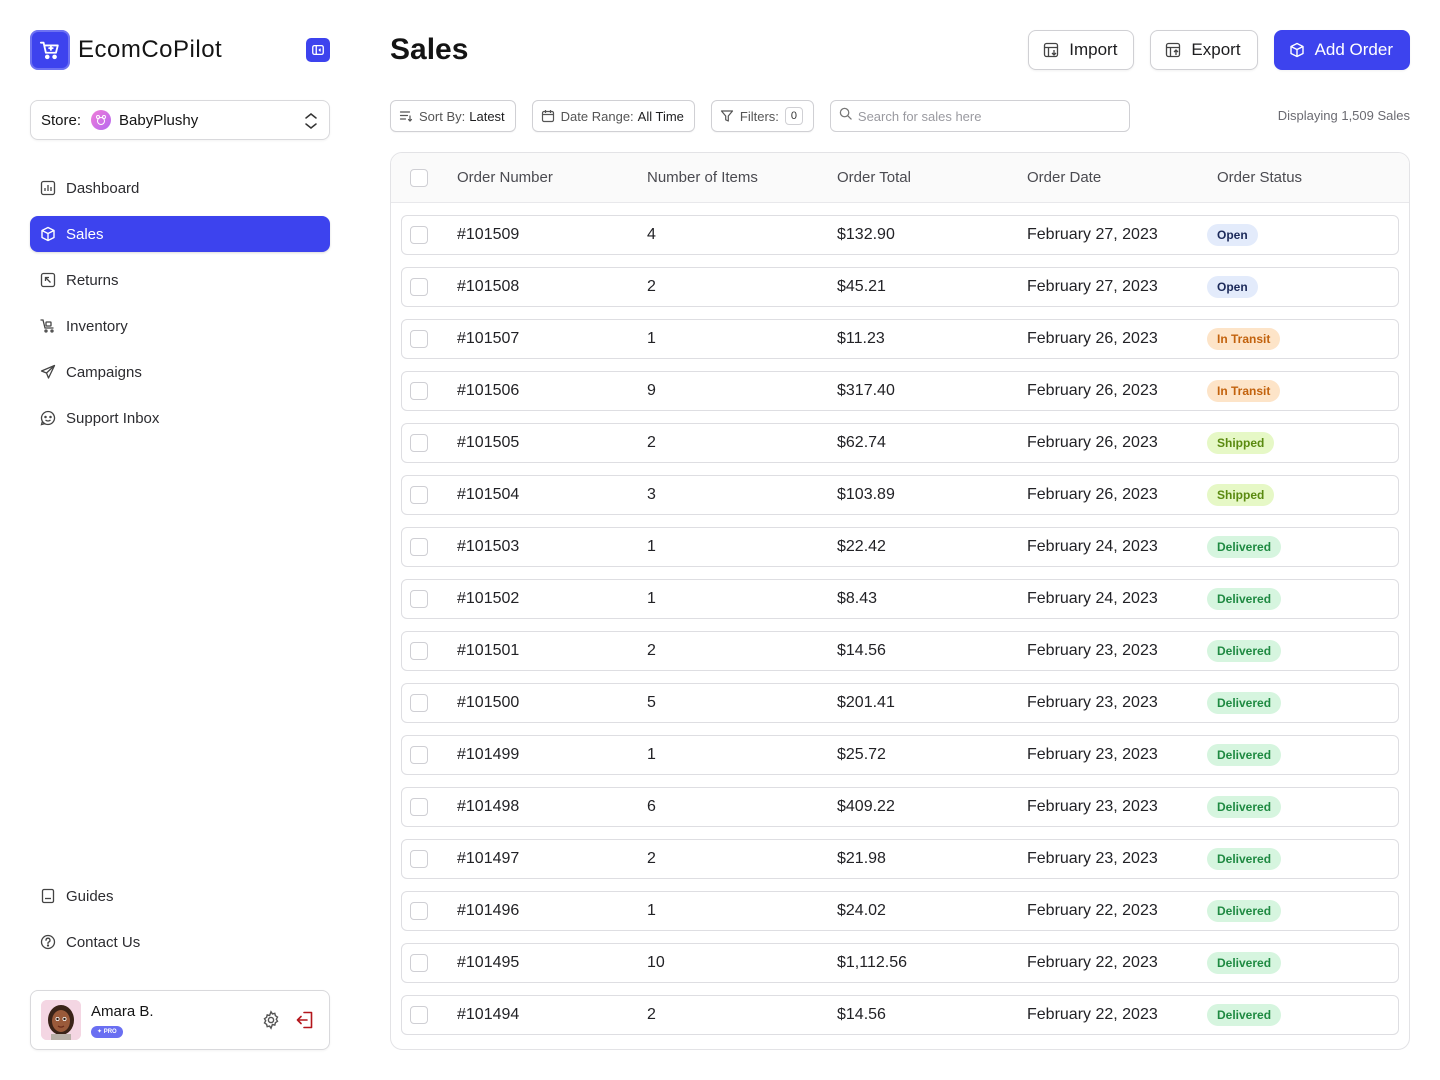  I want to click on search-input, so click(987, 116).